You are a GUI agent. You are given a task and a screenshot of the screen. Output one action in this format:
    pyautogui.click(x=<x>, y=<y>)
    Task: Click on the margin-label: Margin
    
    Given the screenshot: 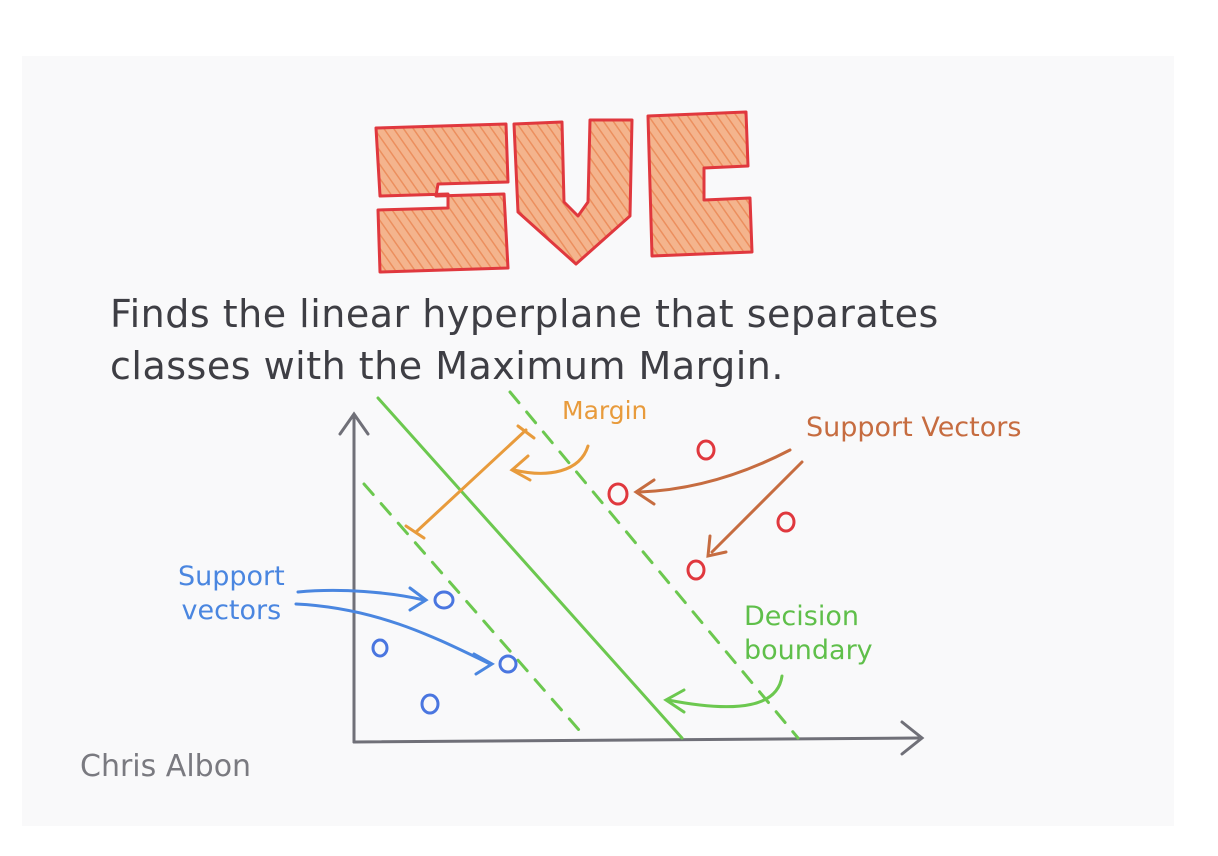 What is the action you would take?
    pyautogui.click(x=605, y=410)
    